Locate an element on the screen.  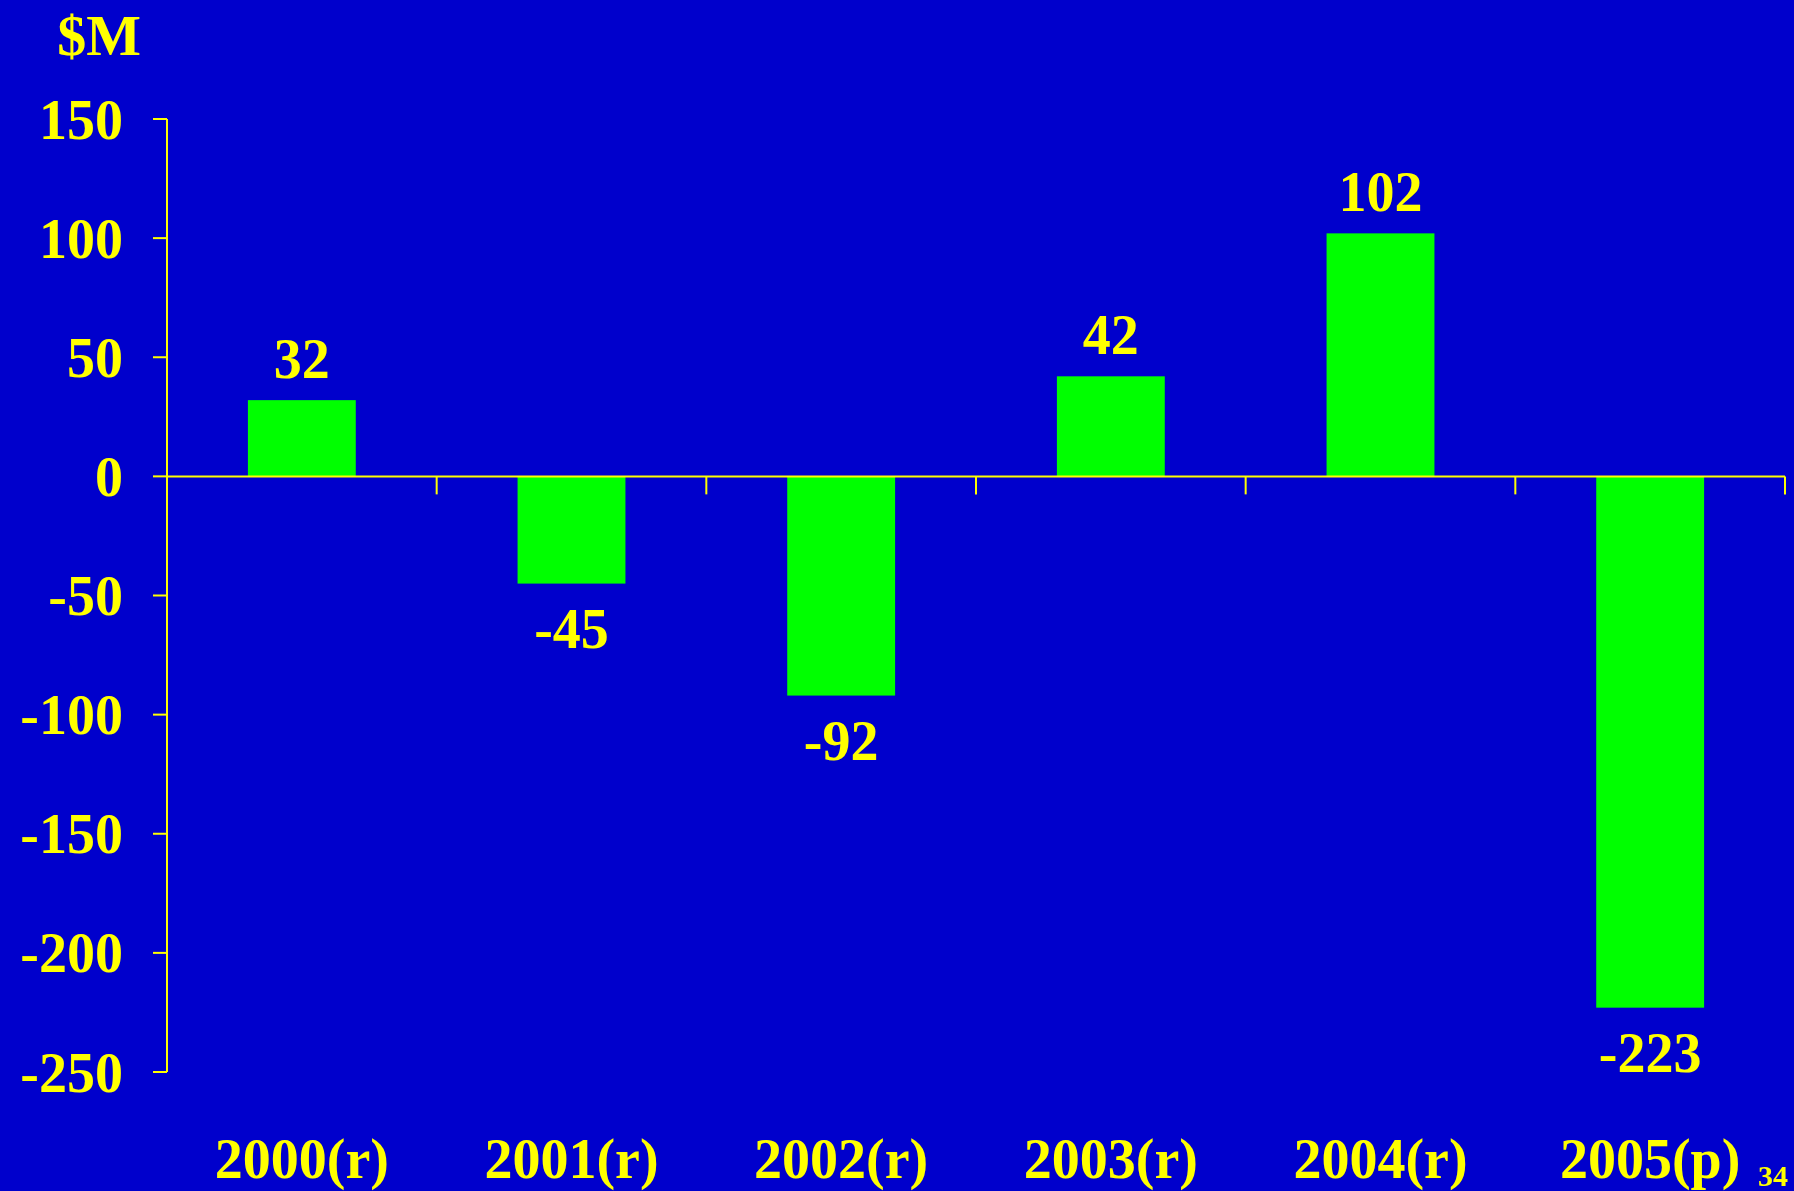
x-tick-label: 2004(r) is located at coordinates (1380, 1159).